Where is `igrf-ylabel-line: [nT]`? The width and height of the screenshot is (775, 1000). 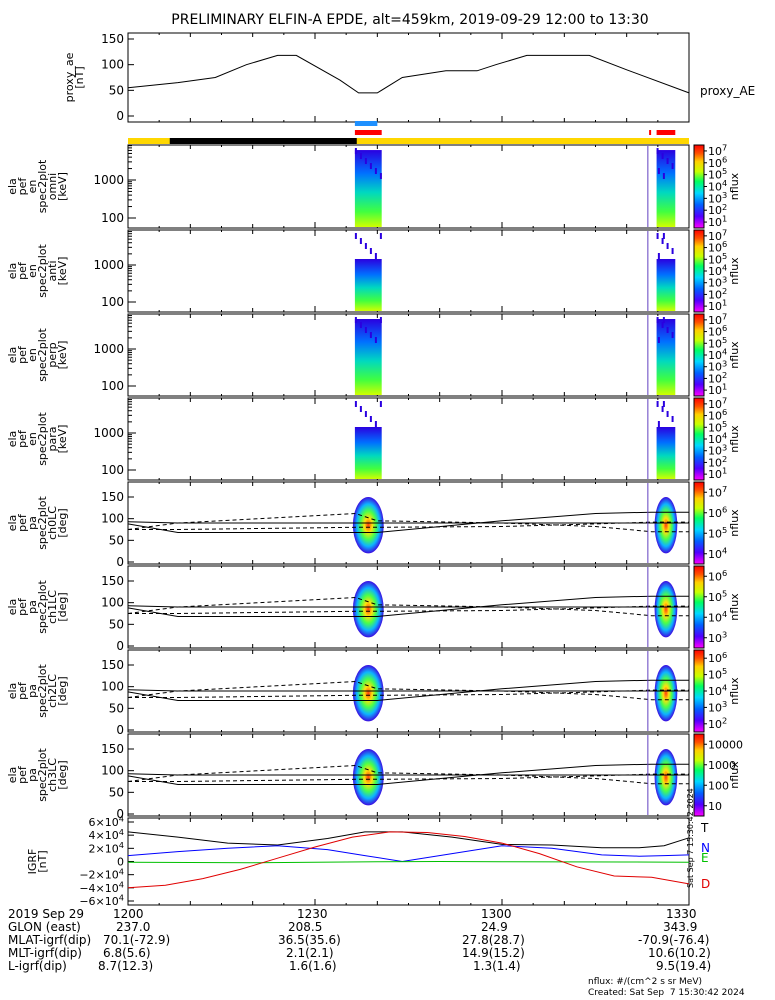
igrf-ylabel-line: [nT] is located at coordinates (42, 861).